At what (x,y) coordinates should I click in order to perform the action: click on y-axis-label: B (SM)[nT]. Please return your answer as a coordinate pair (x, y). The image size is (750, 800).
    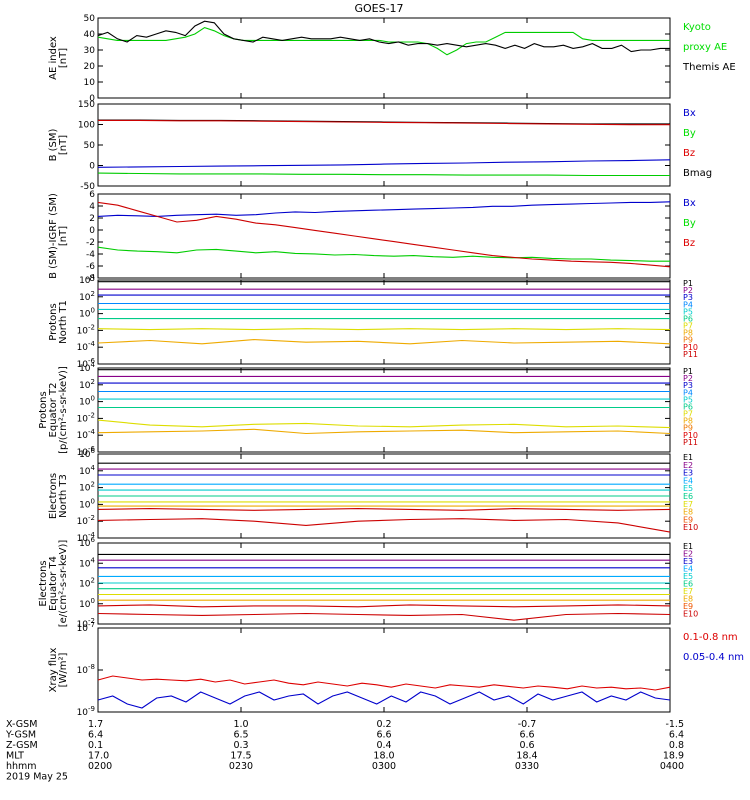
    Looking at the image, I should click on (58, 144).